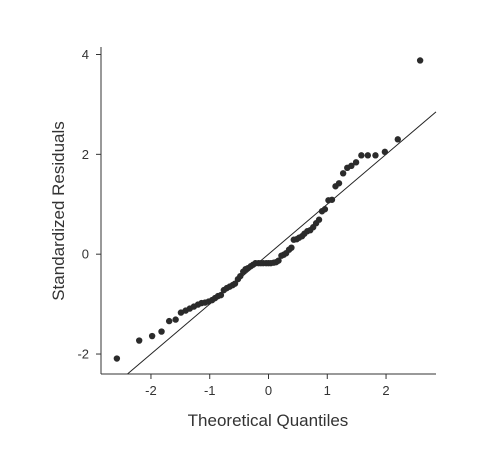  I want to click on x-tick-label: 1, so click(327, 390).